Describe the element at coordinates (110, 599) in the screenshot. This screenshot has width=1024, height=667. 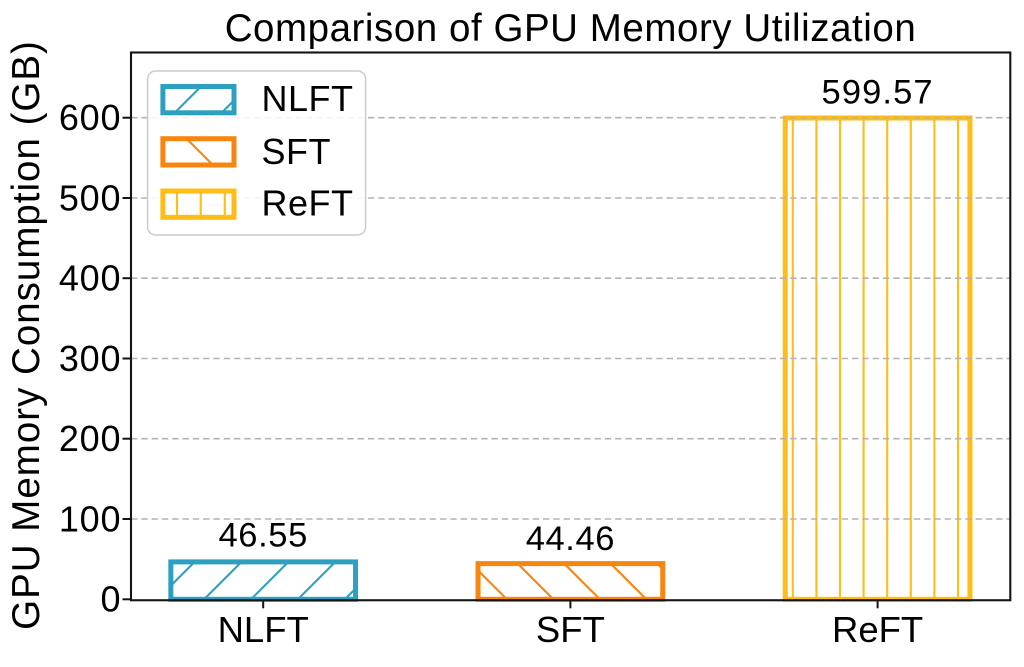
I see `svg-text: 0` at that location.